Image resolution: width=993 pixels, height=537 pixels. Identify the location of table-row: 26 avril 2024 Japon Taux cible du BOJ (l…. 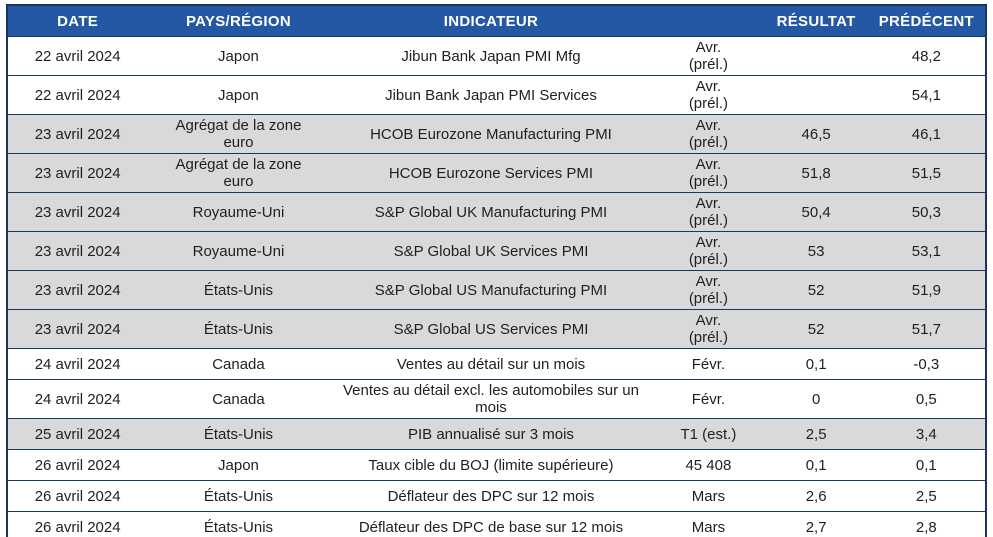
(496, 465).